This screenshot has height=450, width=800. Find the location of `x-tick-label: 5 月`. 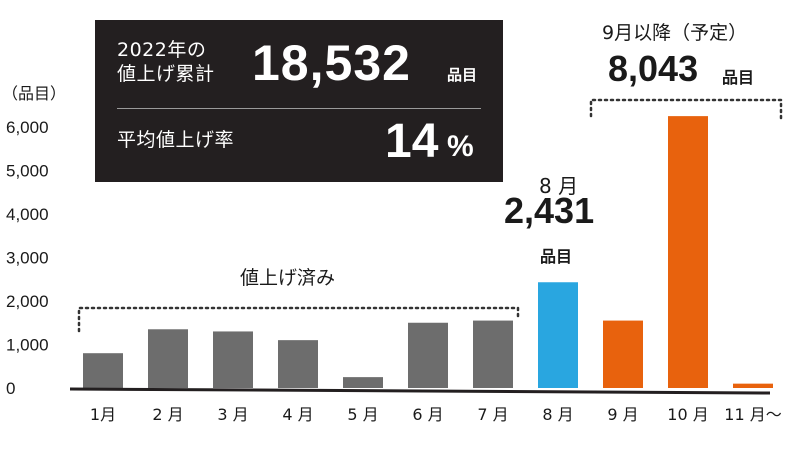

x-tick-label: 5 月 is located at coordinates (362, 414).